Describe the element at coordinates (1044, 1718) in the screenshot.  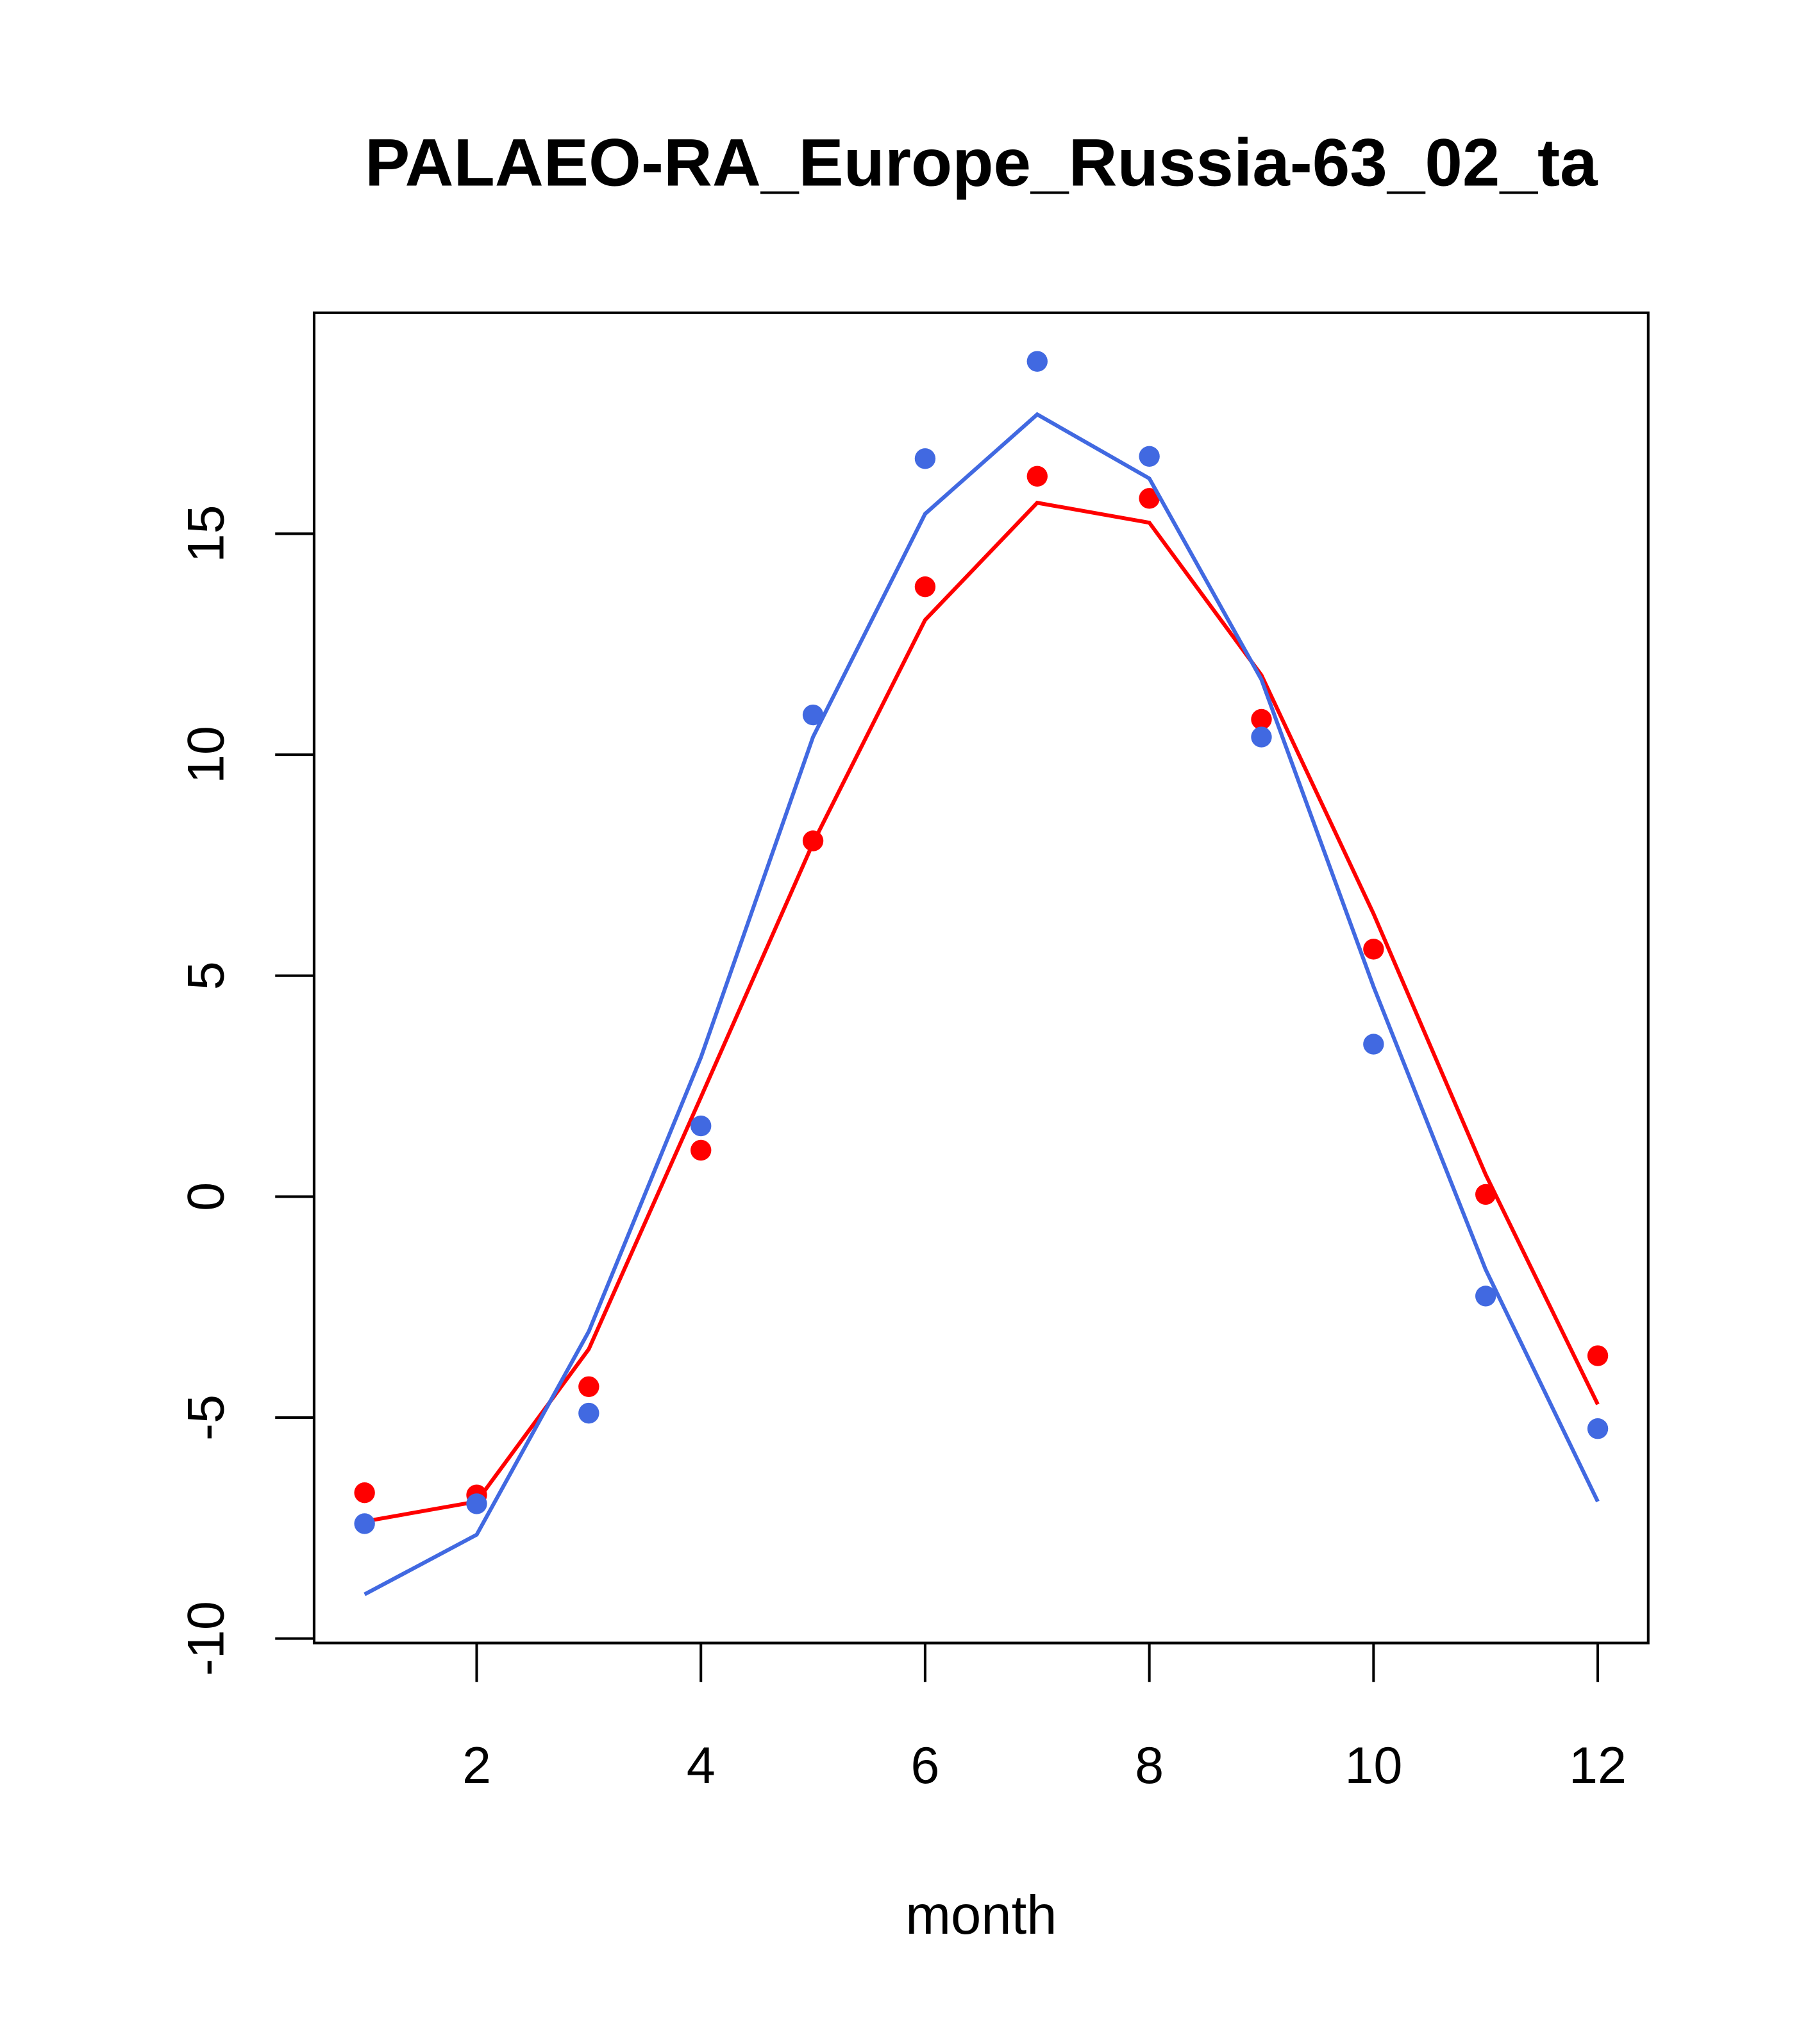
I see `x-axis: 2 4 6 8 10 12` at that location.